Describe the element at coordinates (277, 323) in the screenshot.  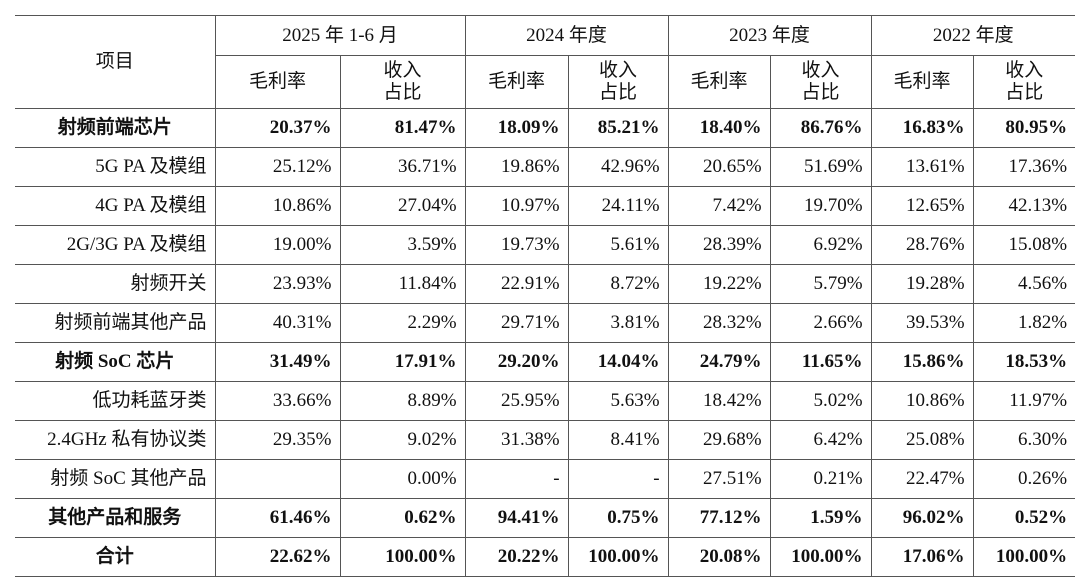
I see `table-cell: 40.31%` at that location.